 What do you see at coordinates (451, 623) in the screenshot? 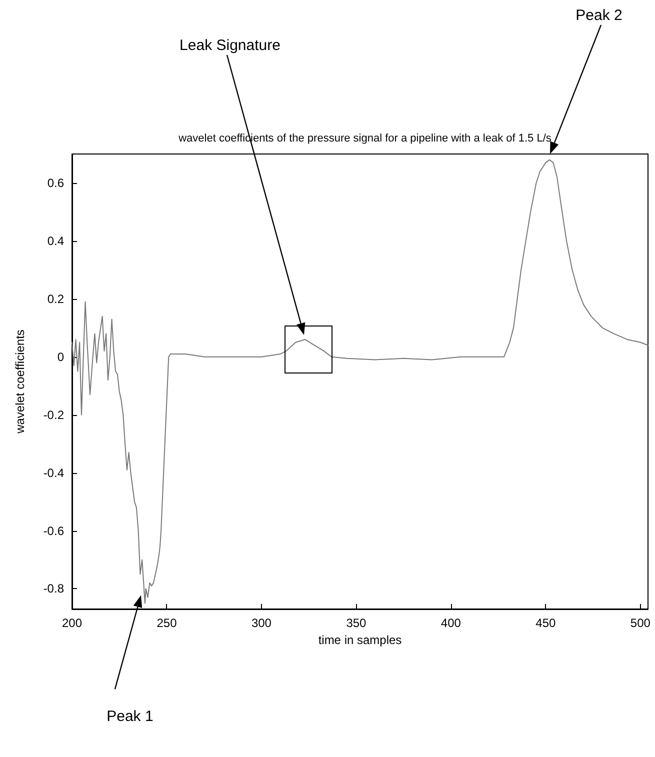
I see `x-tick-label: 400` at bounding box center [451, 623].